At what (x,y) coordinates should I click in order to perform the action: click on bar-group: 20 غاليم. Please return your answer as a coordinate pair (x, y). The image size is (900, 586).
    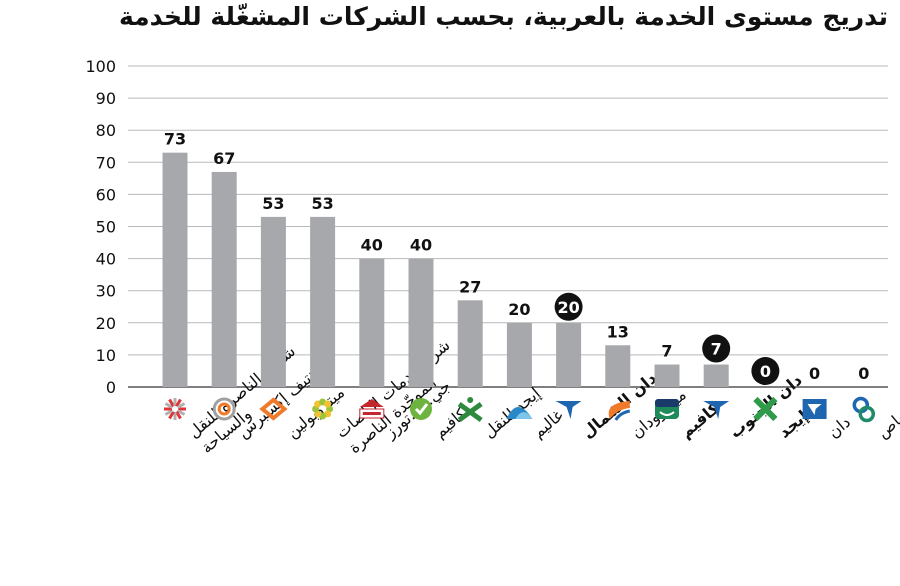
    Looking at the image, I should click on (536, 371).